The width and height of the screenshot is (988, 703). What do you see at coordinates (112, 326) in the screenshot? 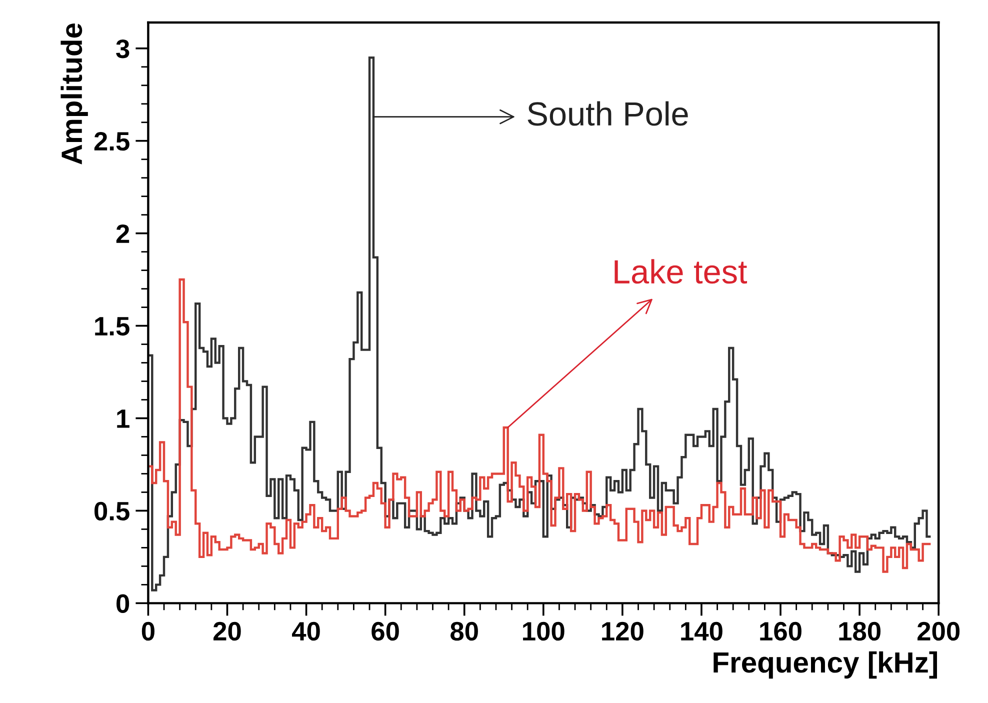
I see `y-tick-label: 1.5` at bounding box center [112, 326].